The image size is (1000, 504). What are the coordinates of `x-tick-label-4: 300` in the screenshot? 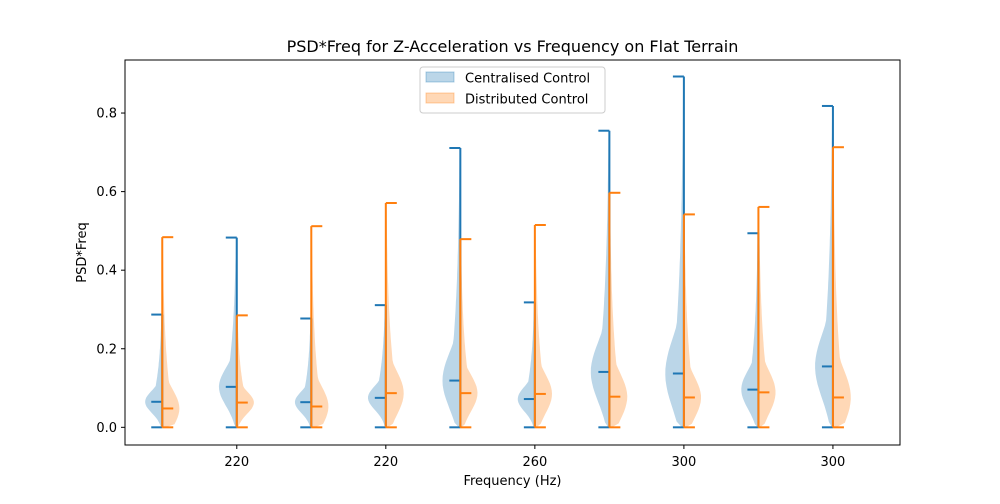 It's located at (833, 462).